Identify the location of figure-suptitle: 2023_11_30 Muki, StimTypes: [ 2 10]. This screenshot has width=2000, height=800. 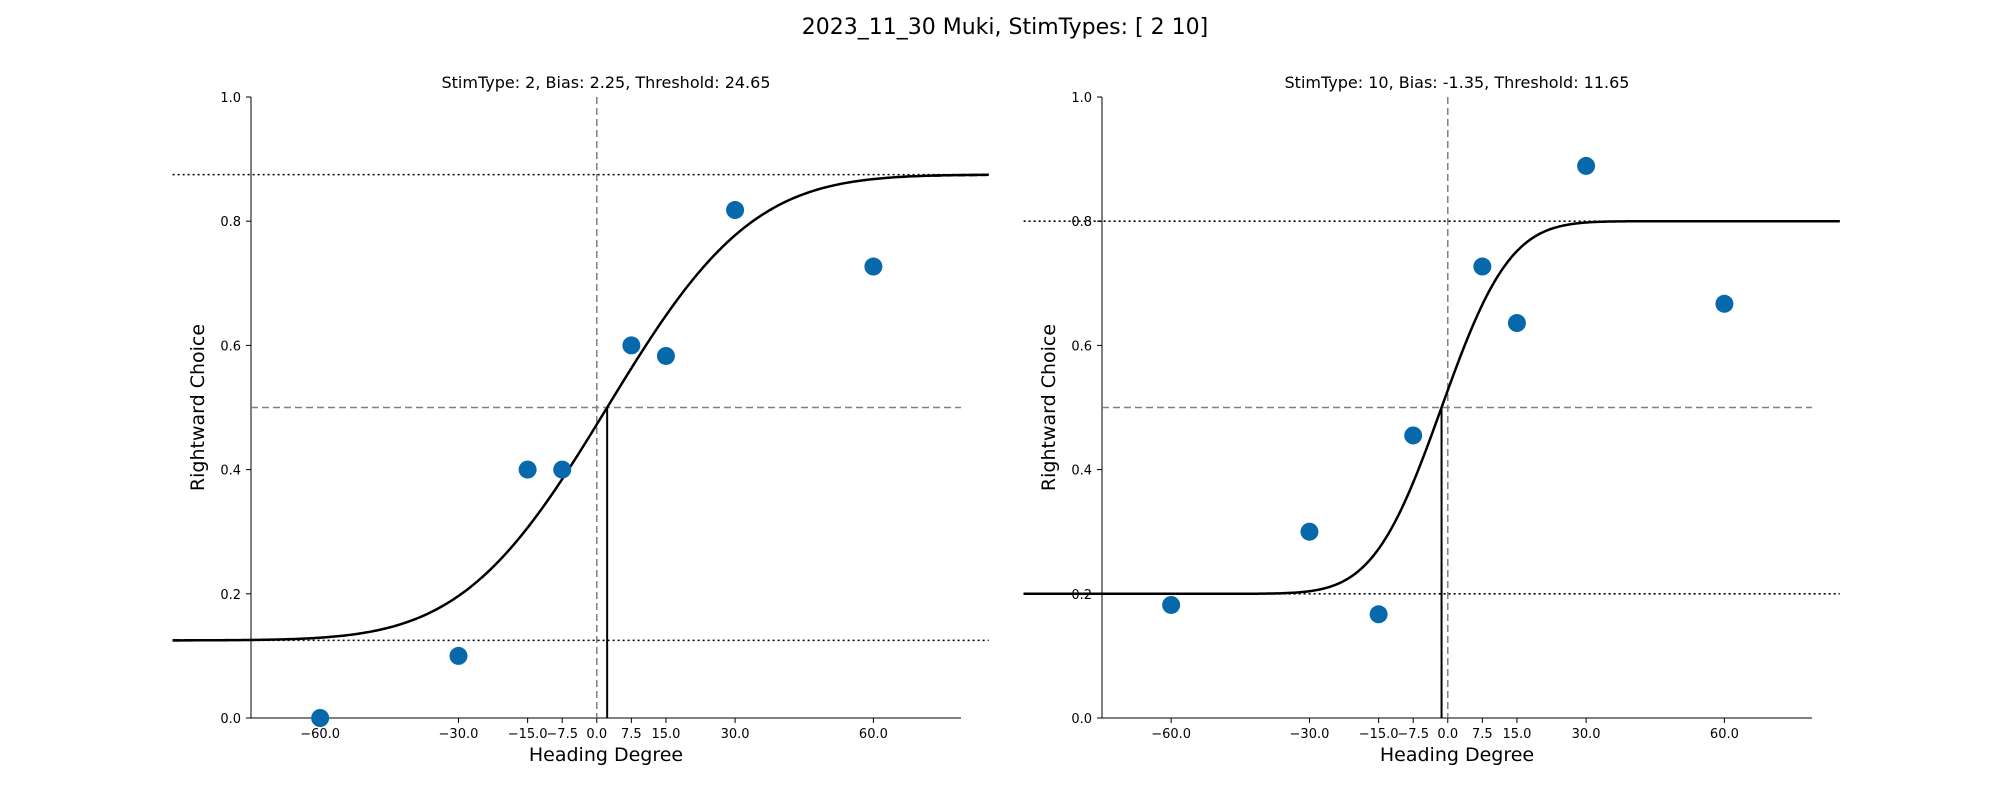
(1005, 27).